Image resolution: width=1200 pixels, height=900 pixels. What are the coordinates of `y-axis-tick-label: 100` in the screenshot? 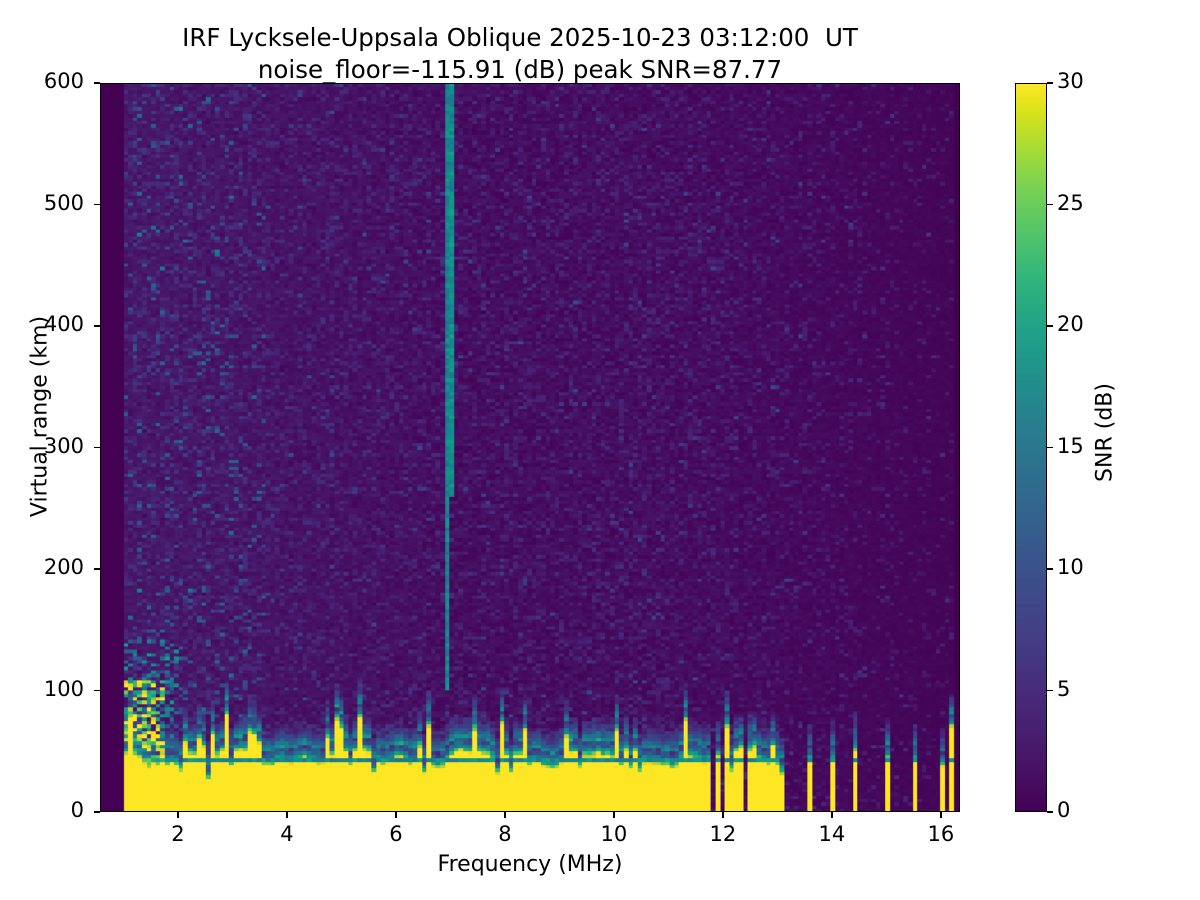 It's located at (63, 688).